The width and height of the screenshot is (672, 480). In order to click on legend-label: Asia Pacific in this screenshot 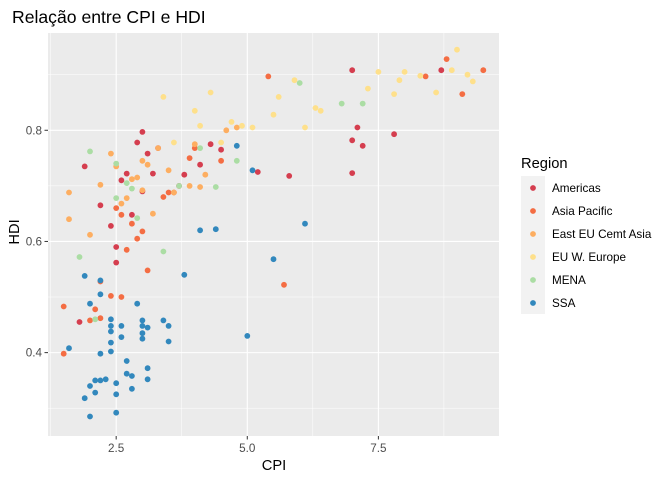, I will do `click(582, 211)`.